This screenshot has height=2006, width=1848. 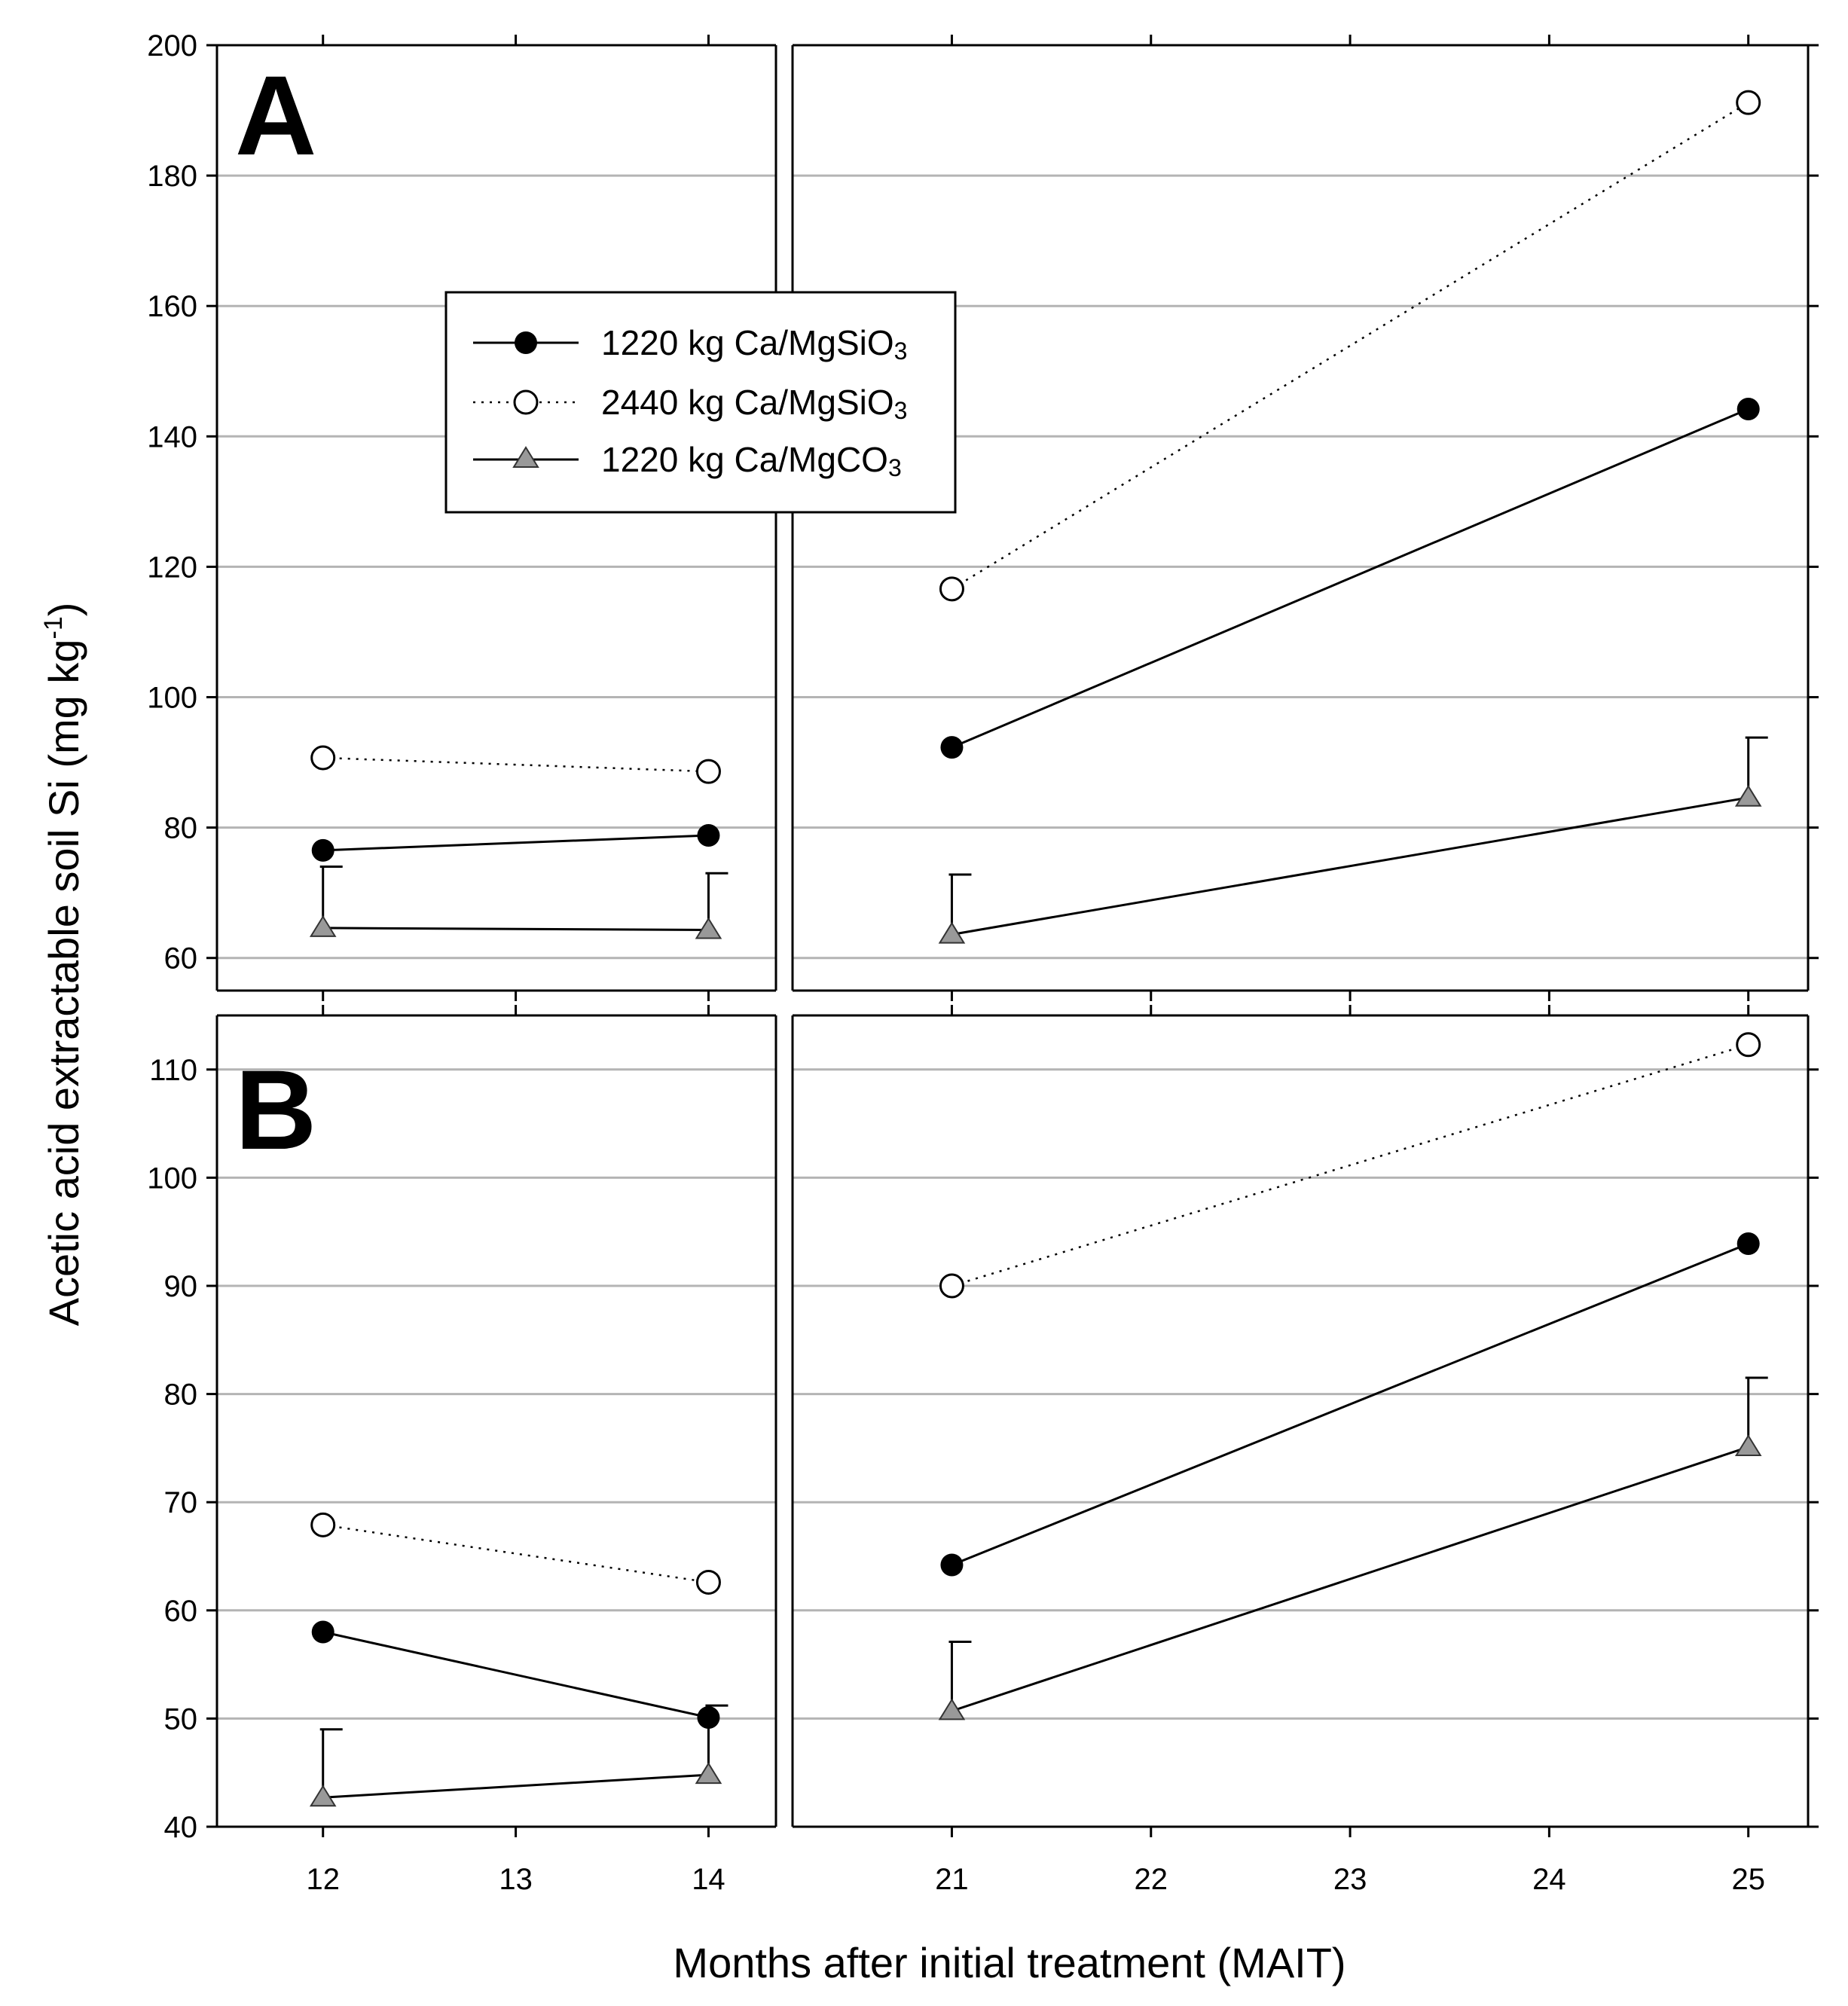 I want to click on y-tick-label-a-160: 160, so click(x=172, y=306).